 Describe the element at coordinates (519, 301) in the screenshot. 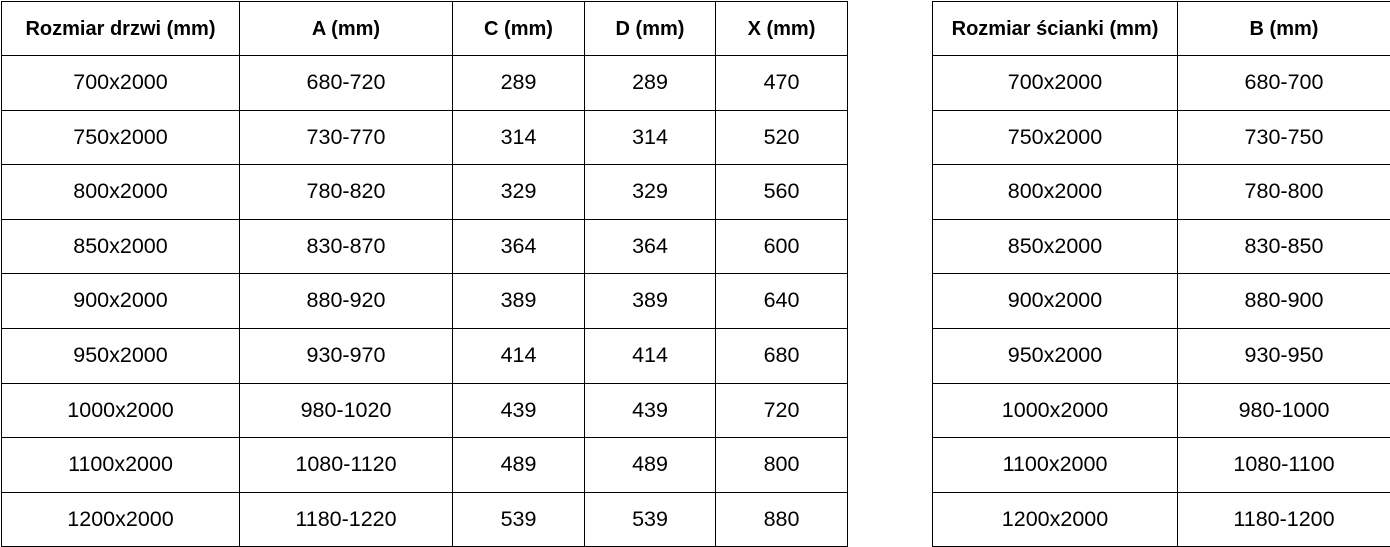

I see `cell-c: 389` at that location.